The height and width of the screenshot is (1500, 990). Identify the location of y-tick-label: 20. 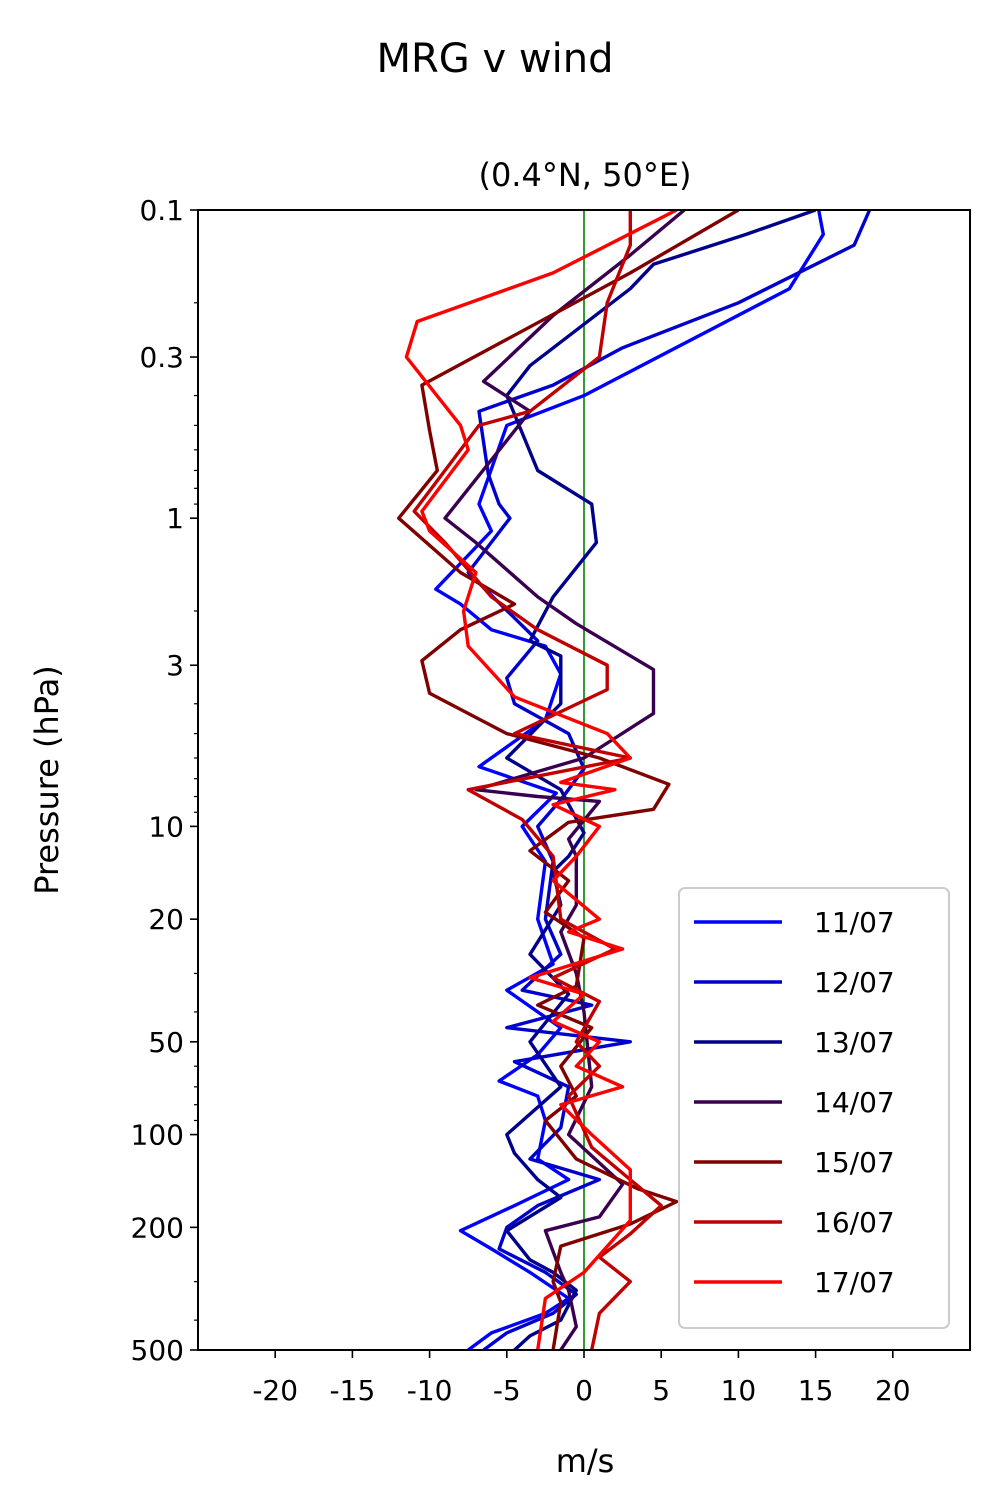
(166, 919).